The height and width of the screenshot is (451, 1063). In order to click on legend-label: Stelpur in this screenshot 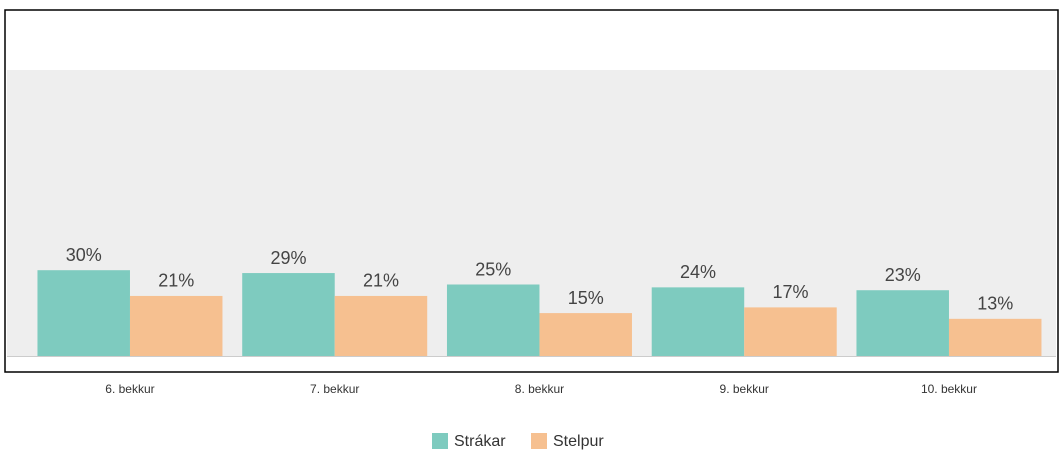, I will do `click(578, 441)`.